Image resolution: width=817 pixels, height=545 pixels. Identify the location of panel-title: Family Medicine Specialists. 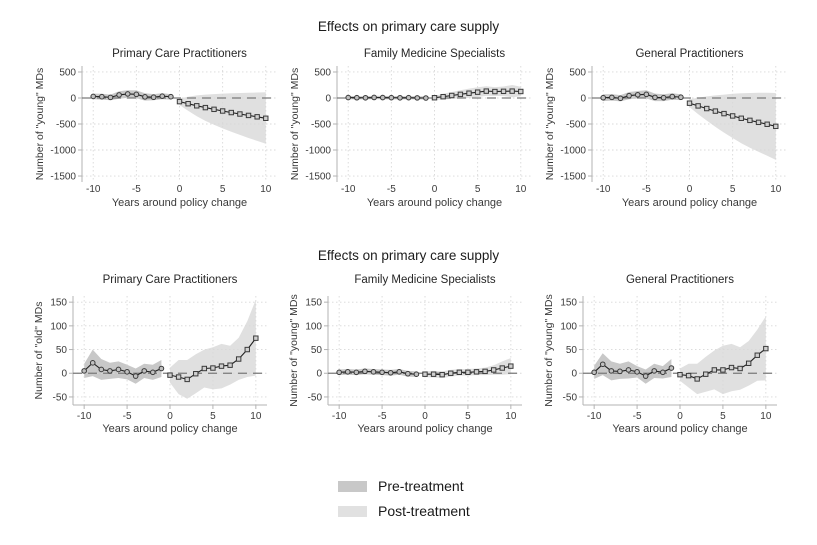
(424, 280).